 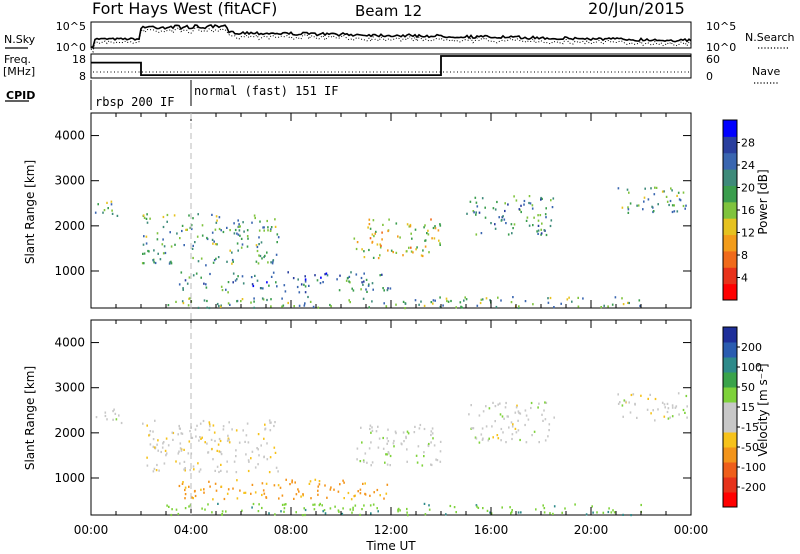 What do you see at coordinates (709, 76) in the screenshot?
I see `nave-tick-bottom: 0` at bounding box center [709, 76].